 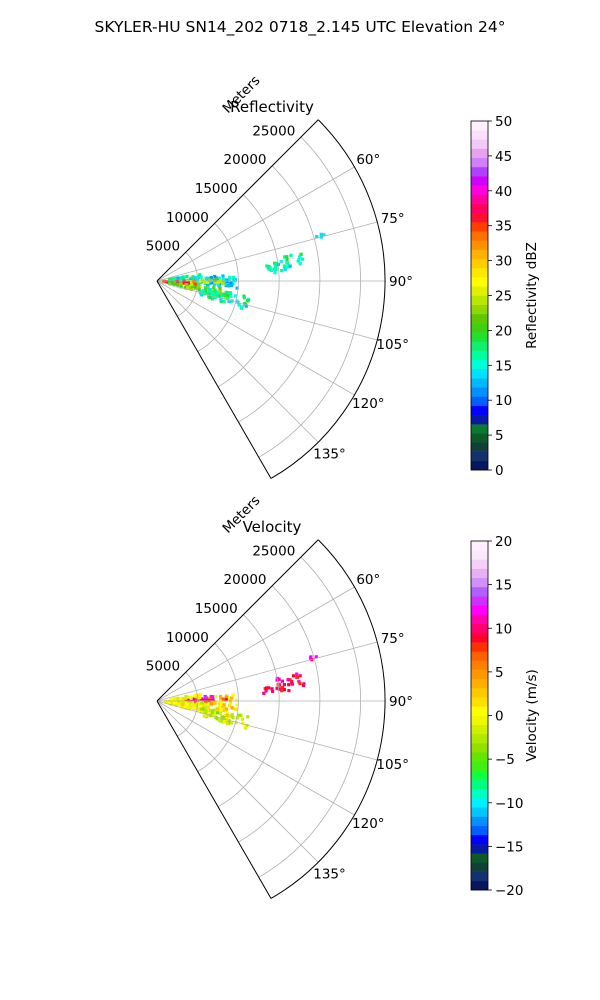 I want to click on colorbar-tick-label: −15, so click(x=509, y=847).